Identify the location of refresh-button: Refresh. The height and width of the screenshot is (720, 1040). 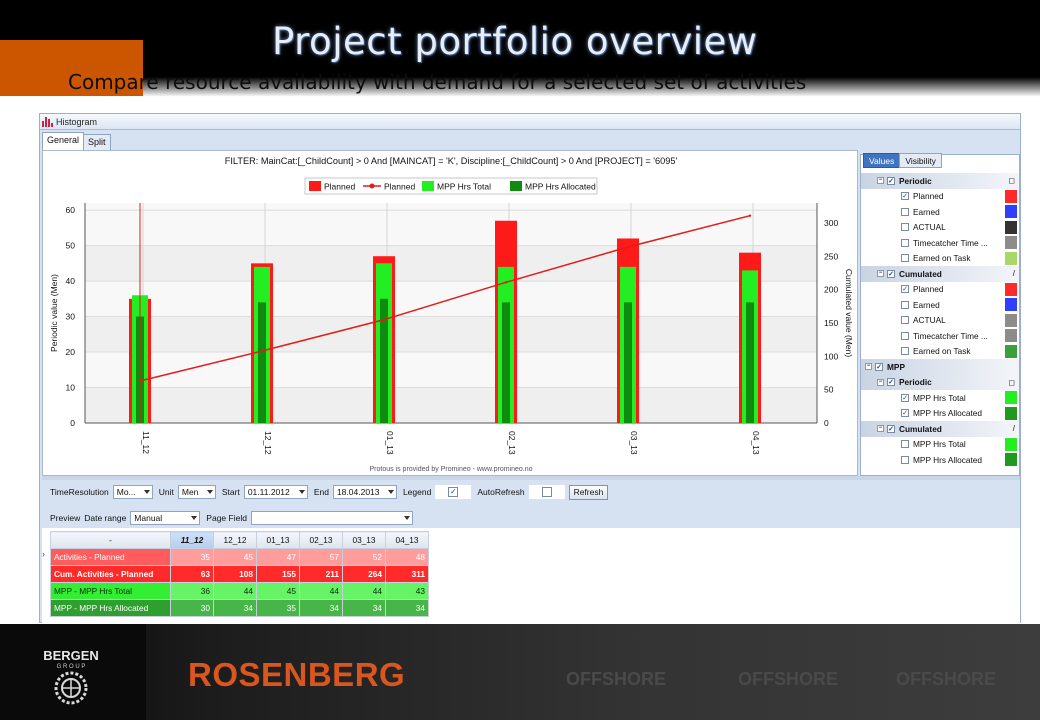
(588, 492).